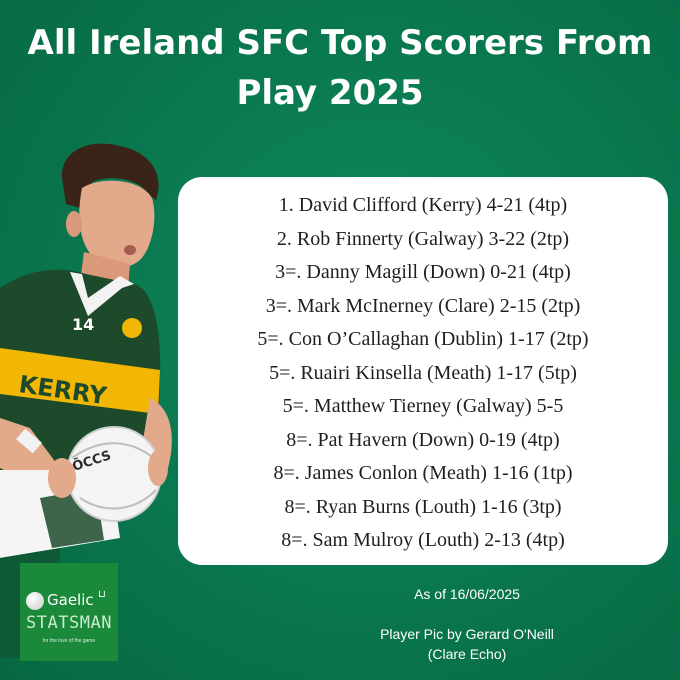  What do you see at coordinates (423, 506) in the screenshot?
I see `scorer-item: 8=. Ryan Burns (Louth) 1-16 (3tp)` at bounding box center [423, 506].